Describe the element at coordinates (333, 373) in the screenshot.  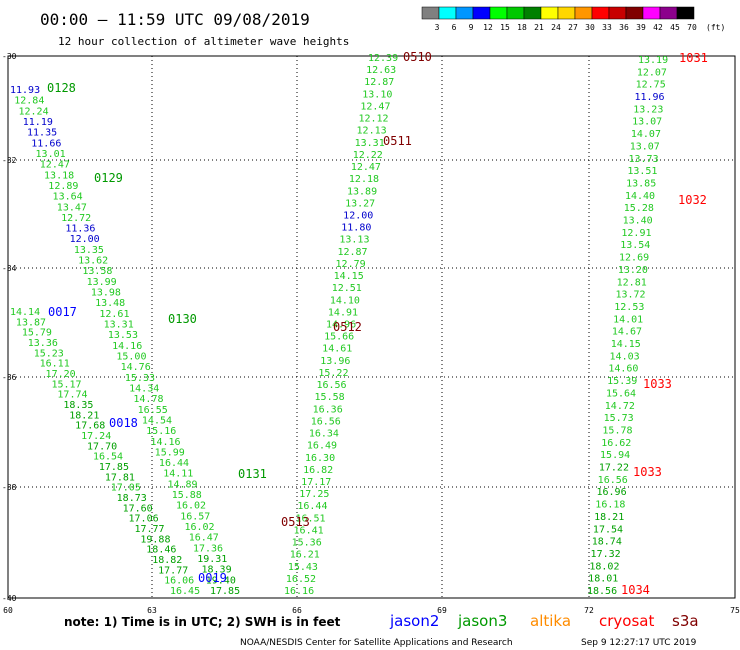
I see `wave-height-value: 15.22` at that location.